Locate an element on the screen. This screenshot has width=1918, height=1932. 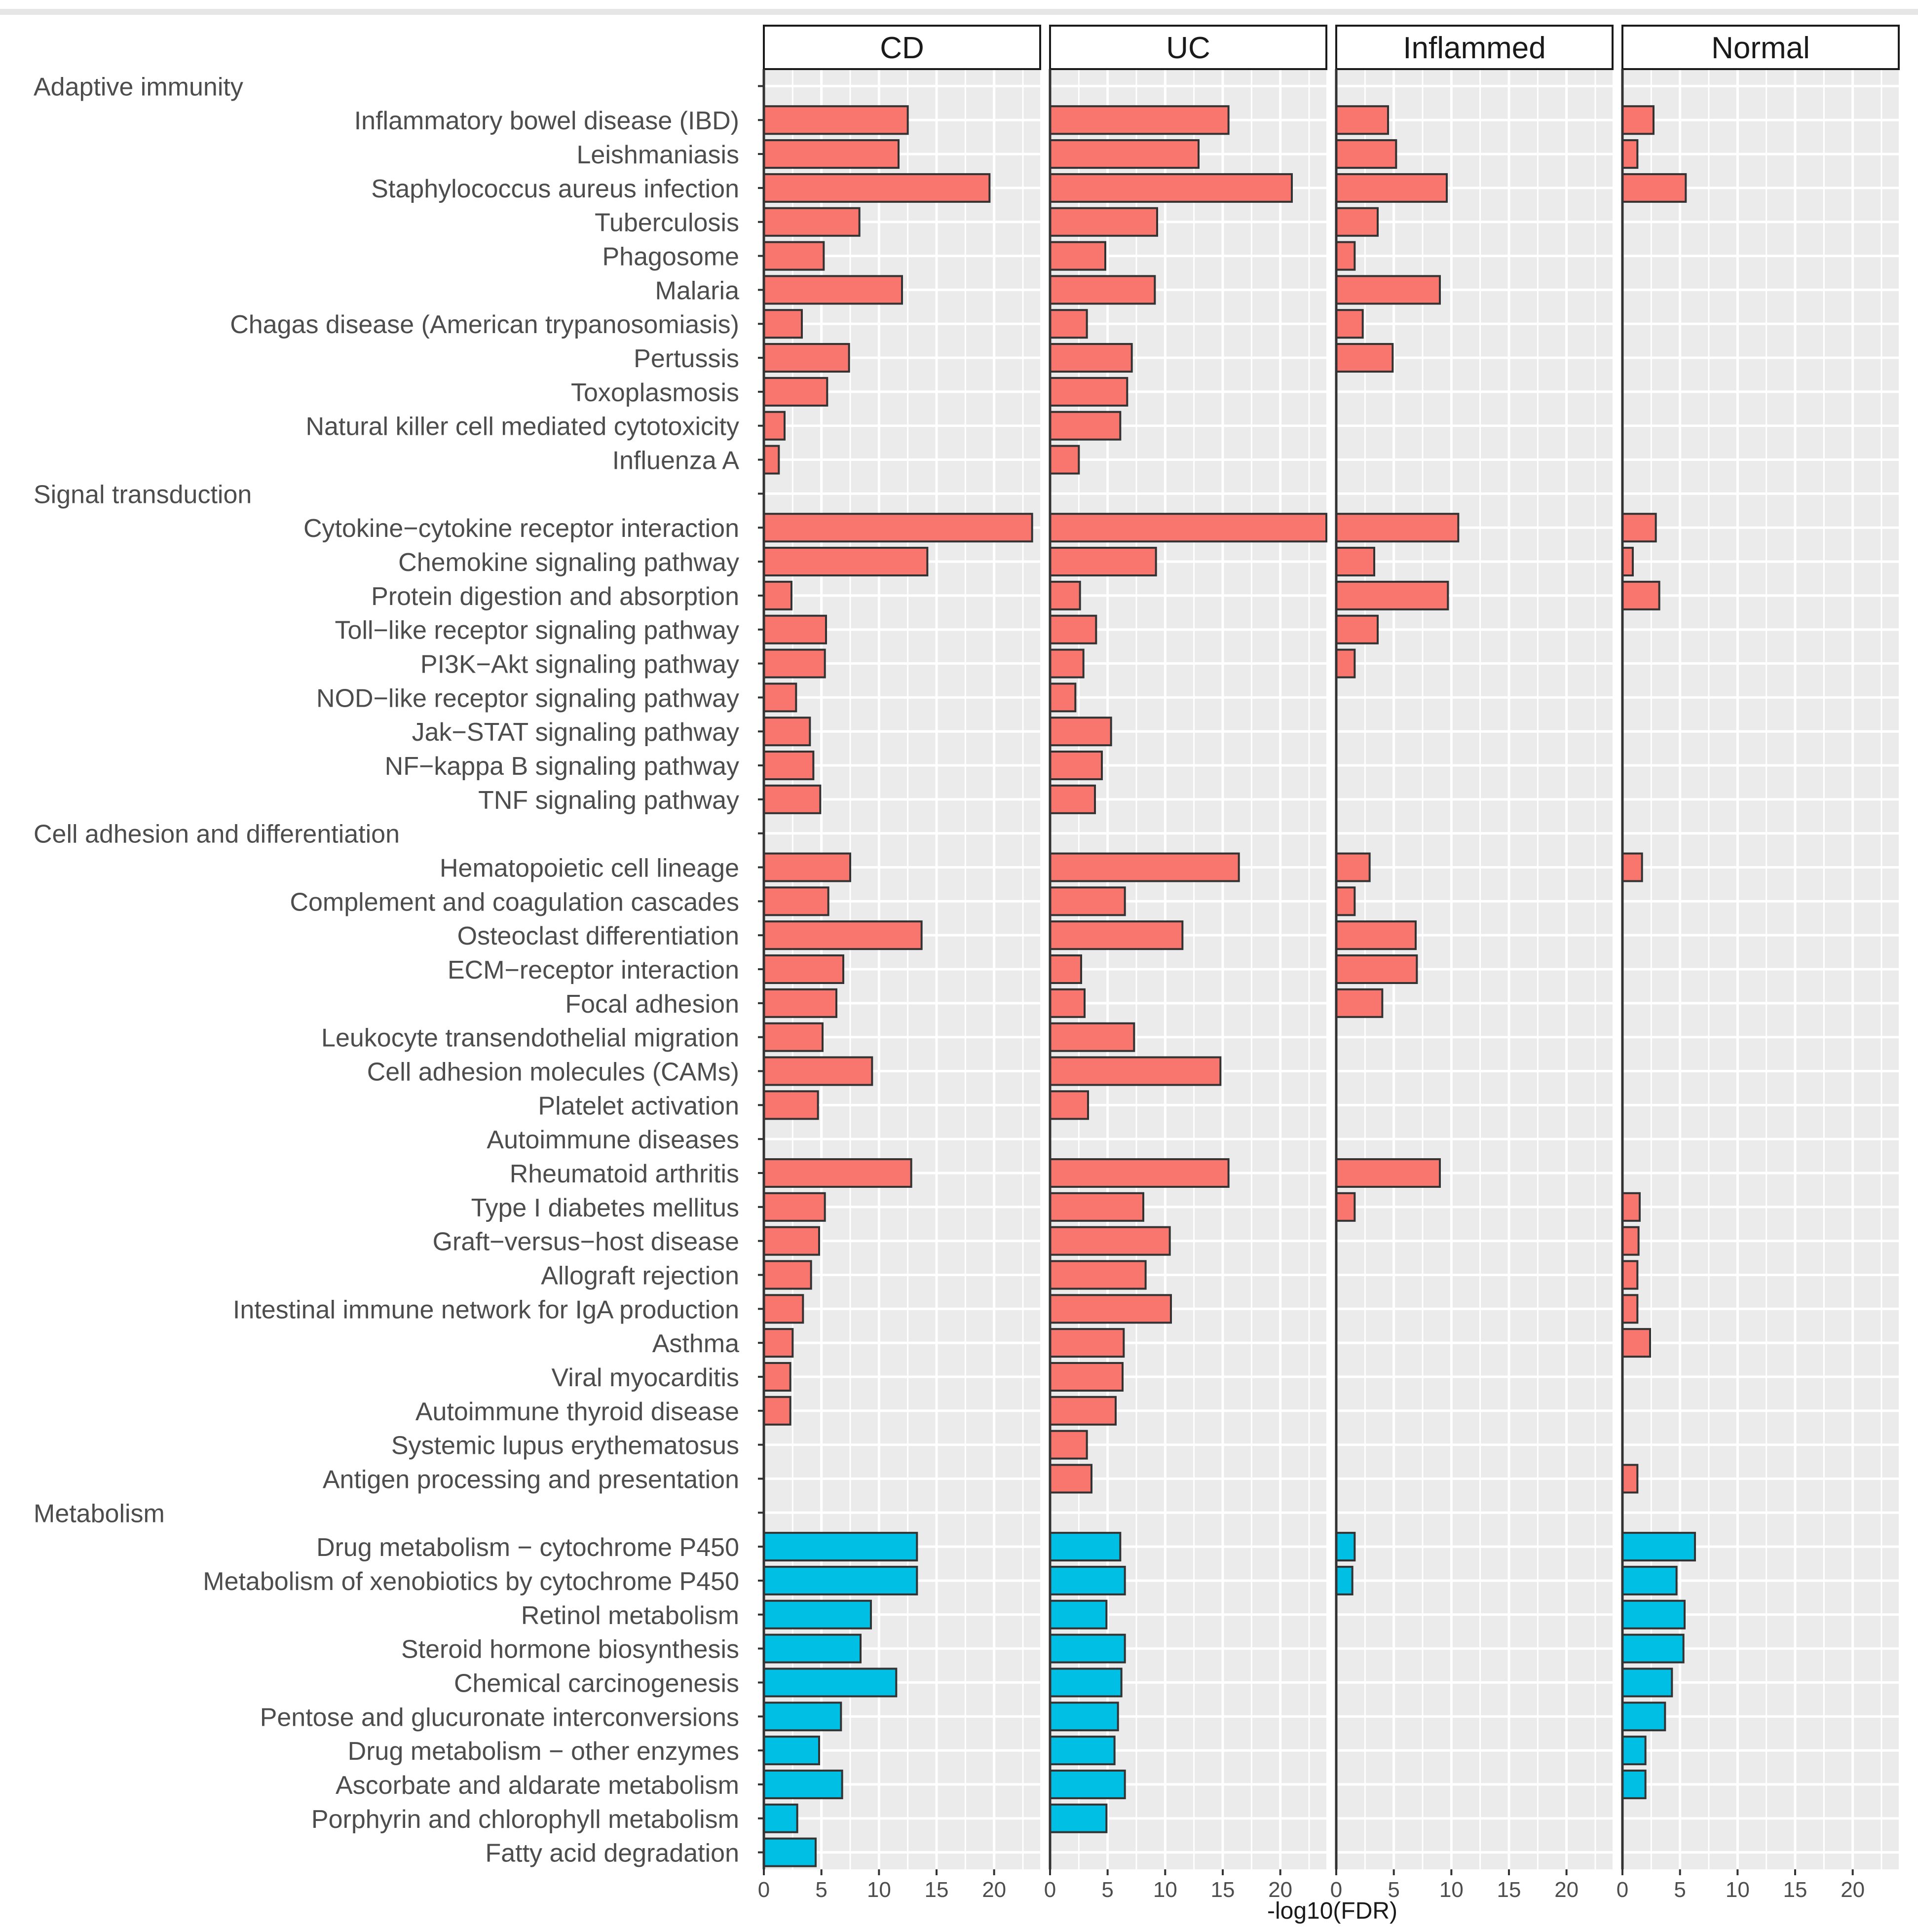
row-label-phagosome: Phagosome is located at coordinates (670, 257).